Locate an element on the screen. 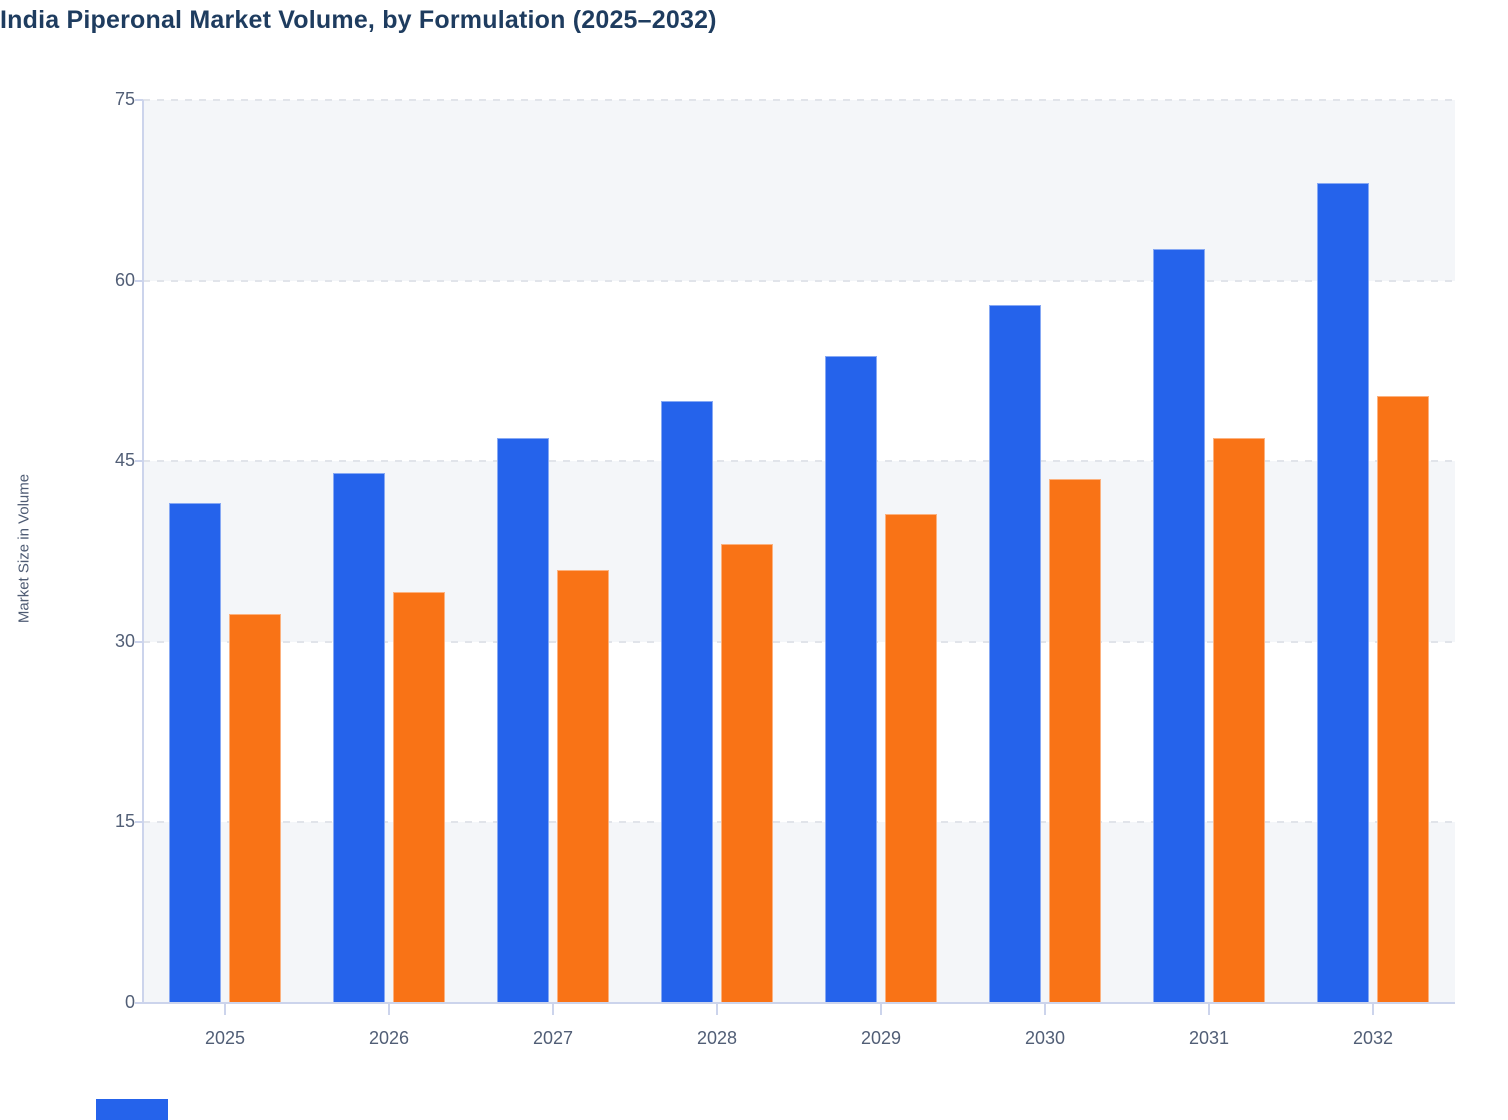  bar-orange-2025 is located at coordinates (255, 808).